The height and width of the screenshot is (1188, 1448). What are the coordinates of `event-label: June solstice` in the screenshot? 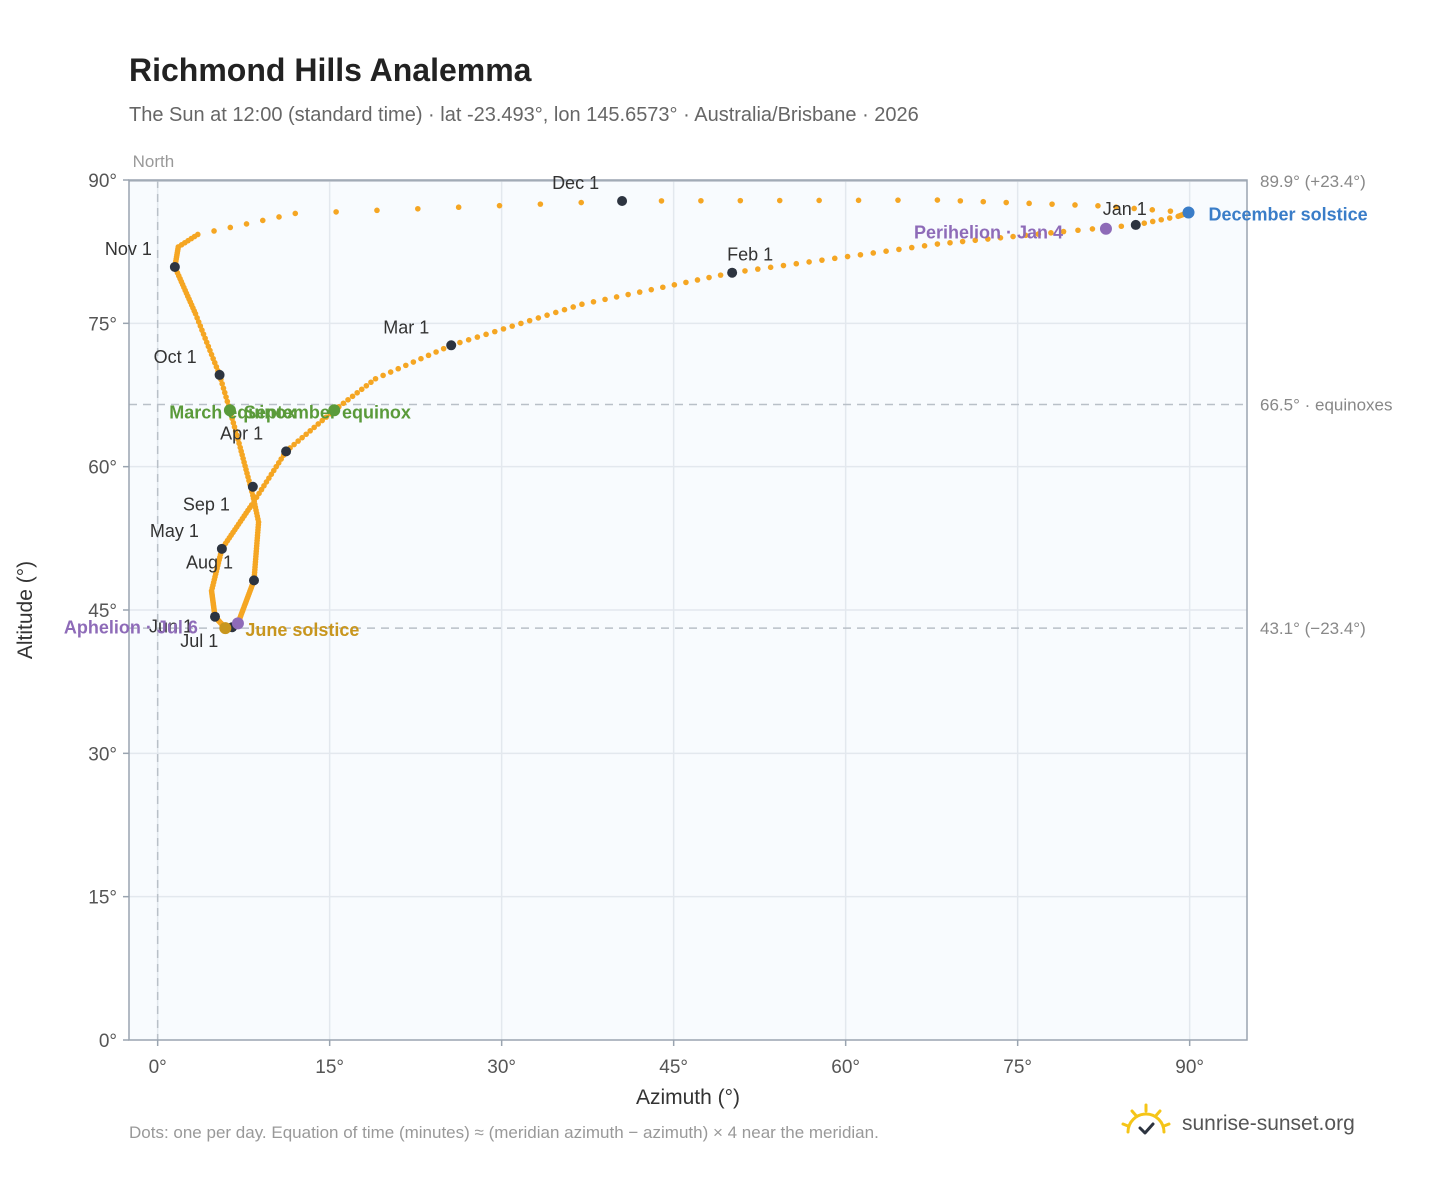 It's located at (302, 630).